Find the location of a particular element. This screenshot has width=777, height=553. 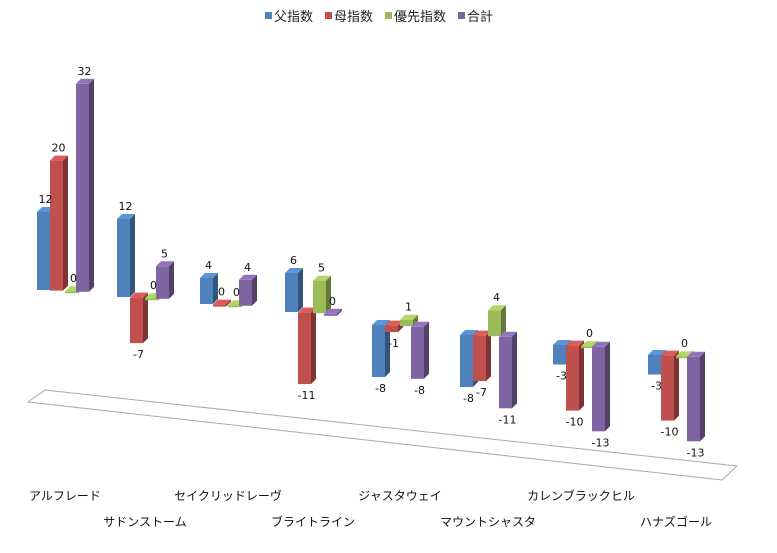

data-label: 12 is located at coordinates (46, 199).